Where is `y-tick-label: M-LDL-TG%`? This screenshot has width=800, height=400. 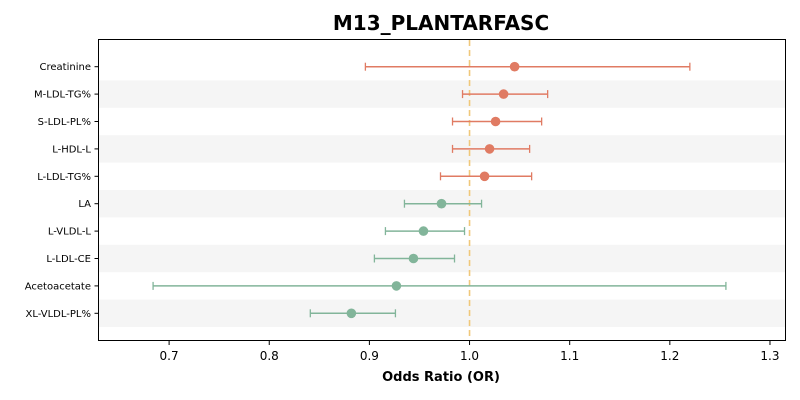
y-tick-label: M-LDL-TG% is located at coordinates (62, 95).